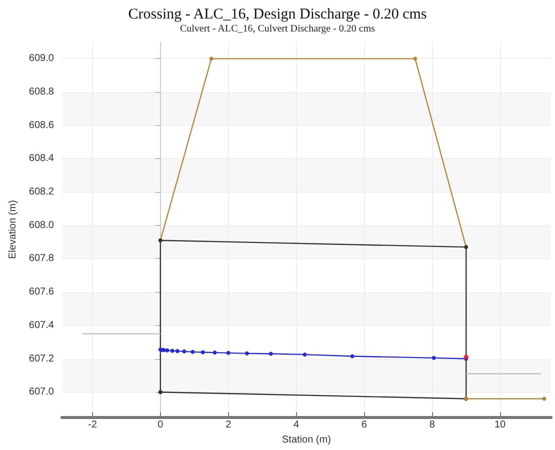 Image resolution: width=555 pixels, height=450 pixels. Describe the element at coordinates (41, 125) in the screenshot. I see `y-tick-label: 608.6` at that location.